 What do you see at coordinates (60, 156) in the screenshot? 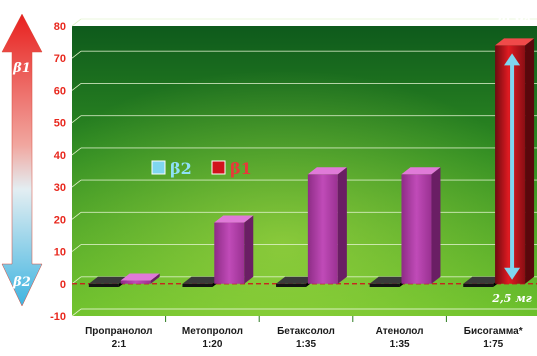
I see `y-tick-label: 40` at bounding box center [60, 156].